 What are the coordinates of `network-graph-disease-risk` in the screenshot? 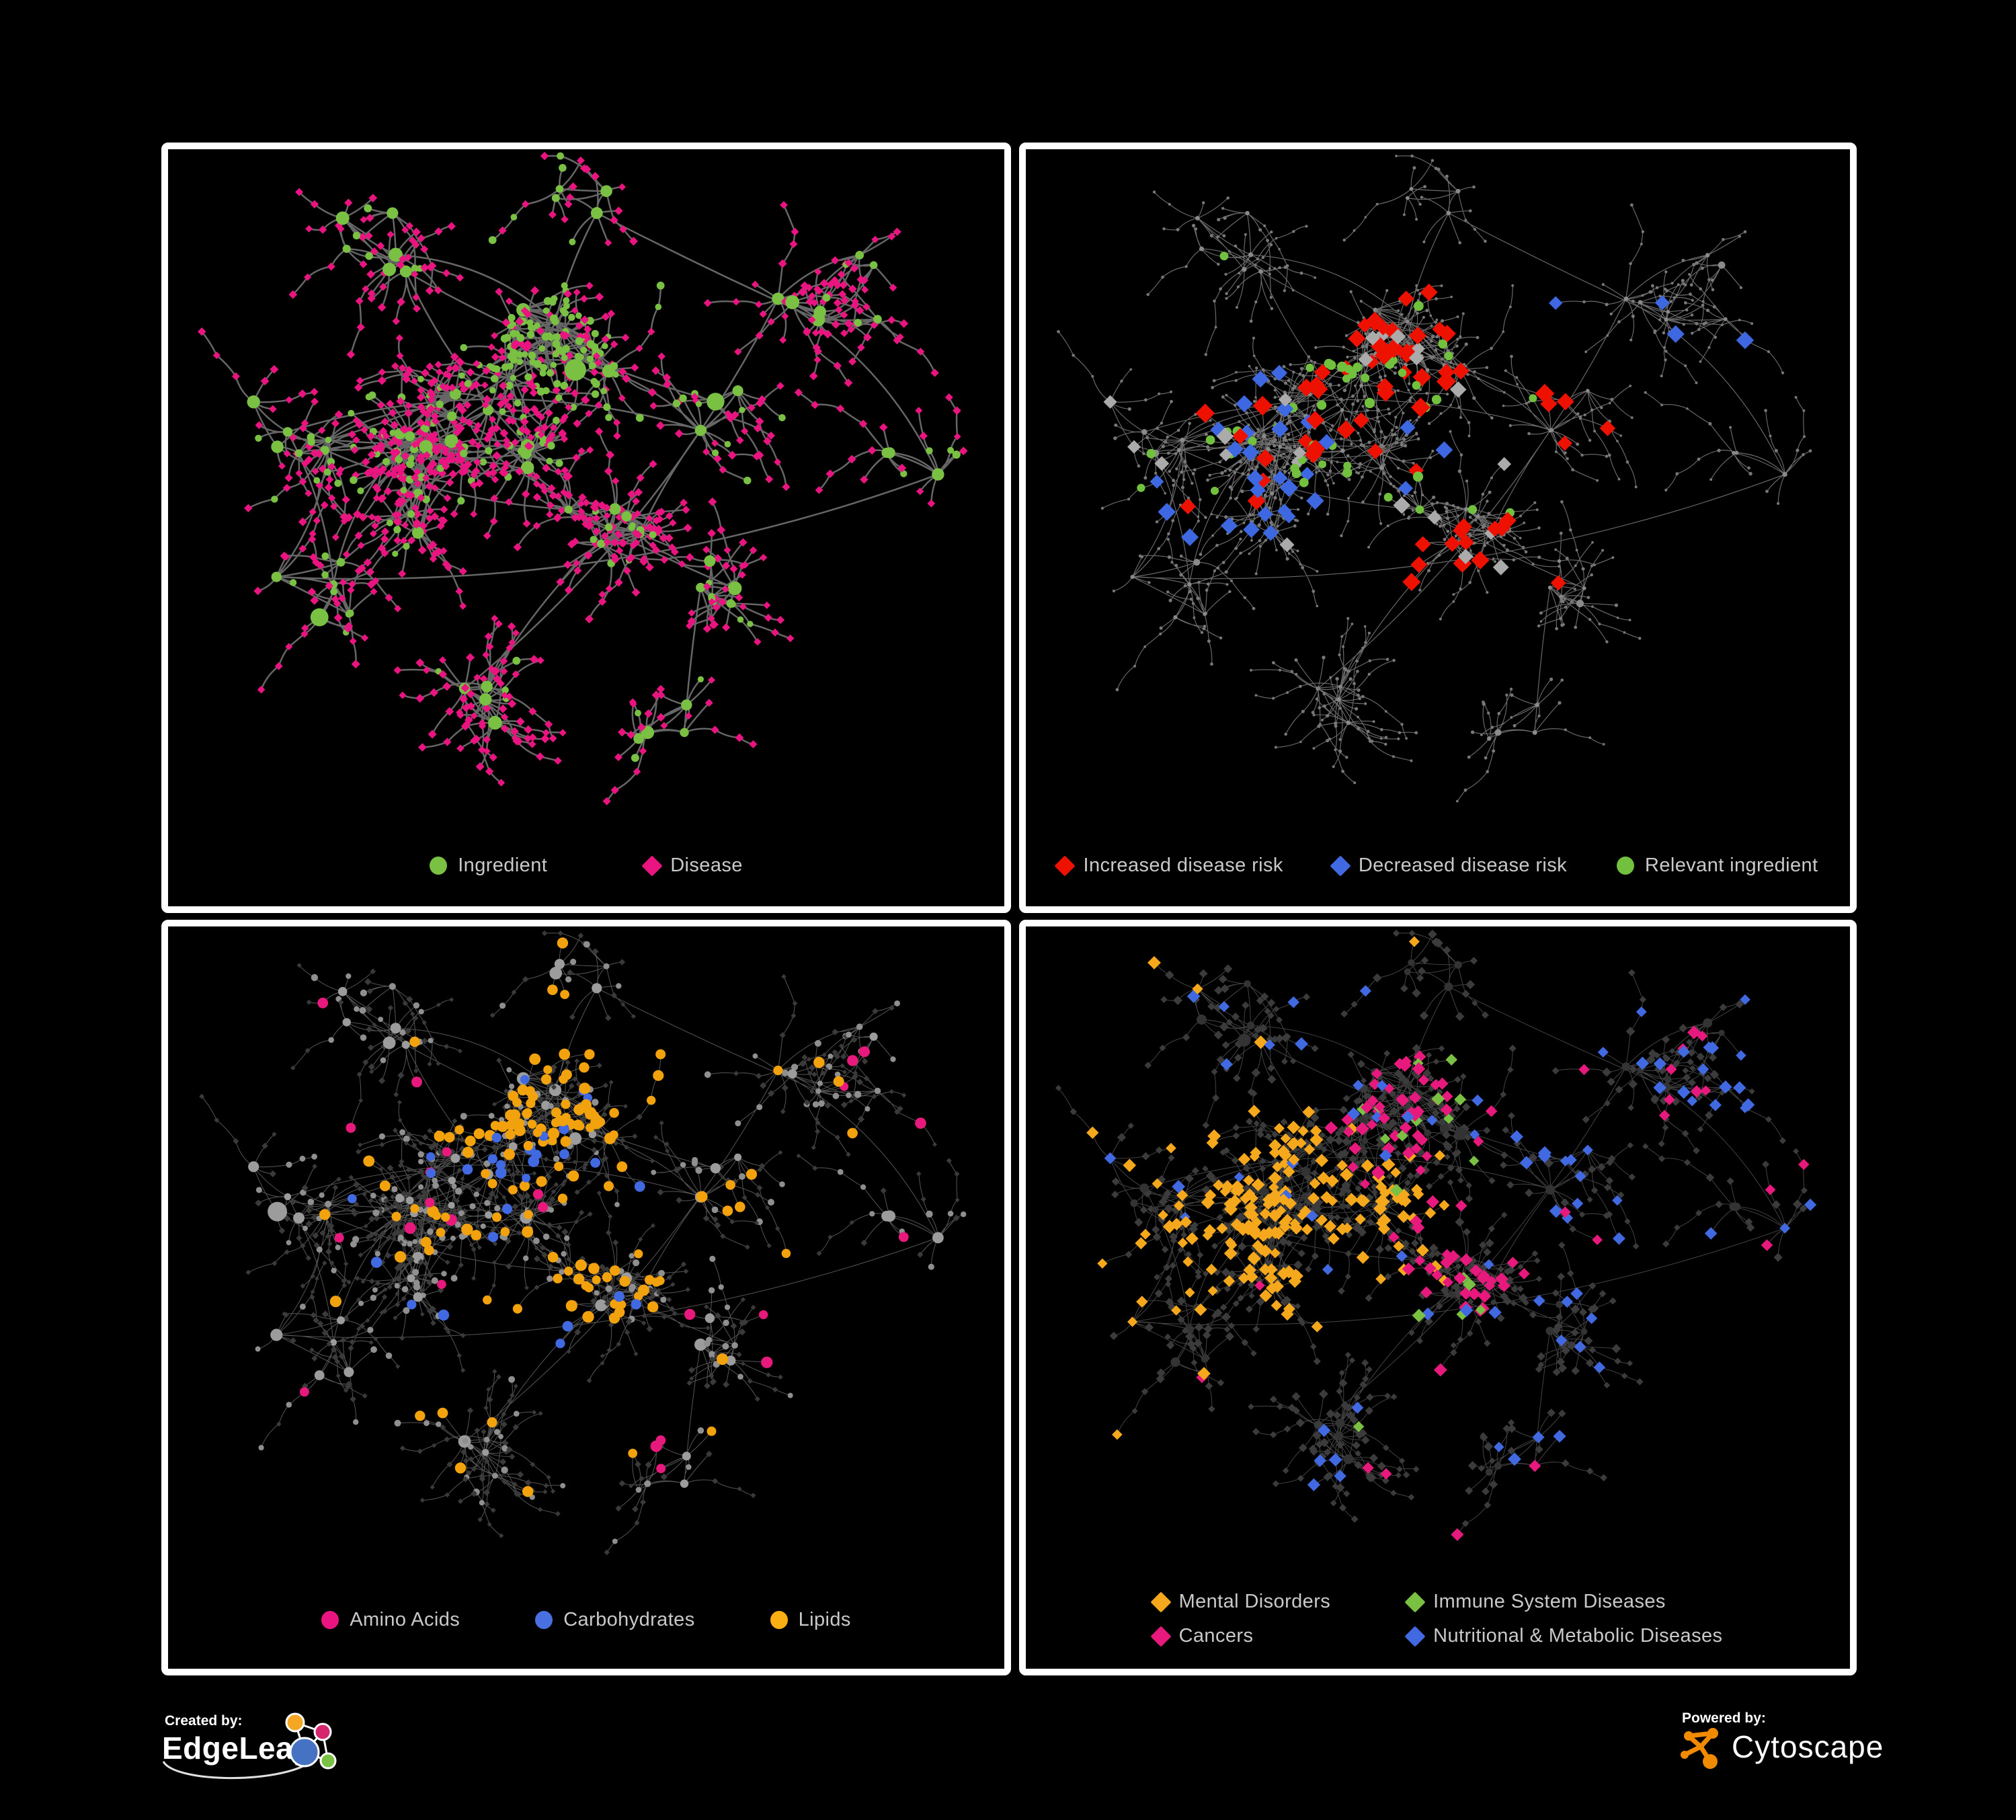 It's located at (1434, 478).